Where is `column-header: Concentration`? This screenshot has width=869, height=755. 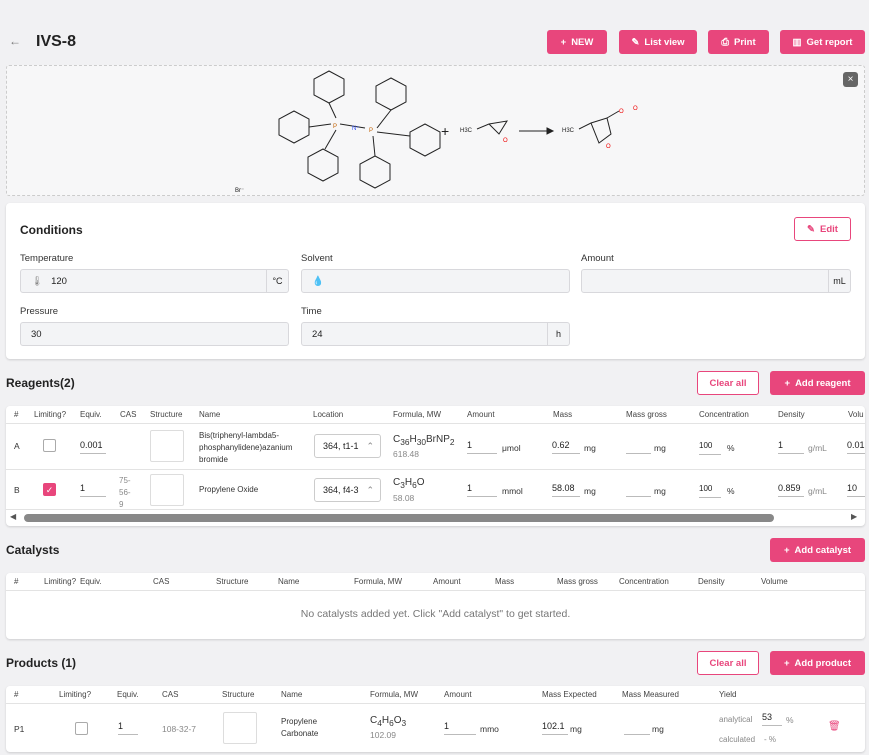
column-header: Concentration is located at coordinates (724, 414).